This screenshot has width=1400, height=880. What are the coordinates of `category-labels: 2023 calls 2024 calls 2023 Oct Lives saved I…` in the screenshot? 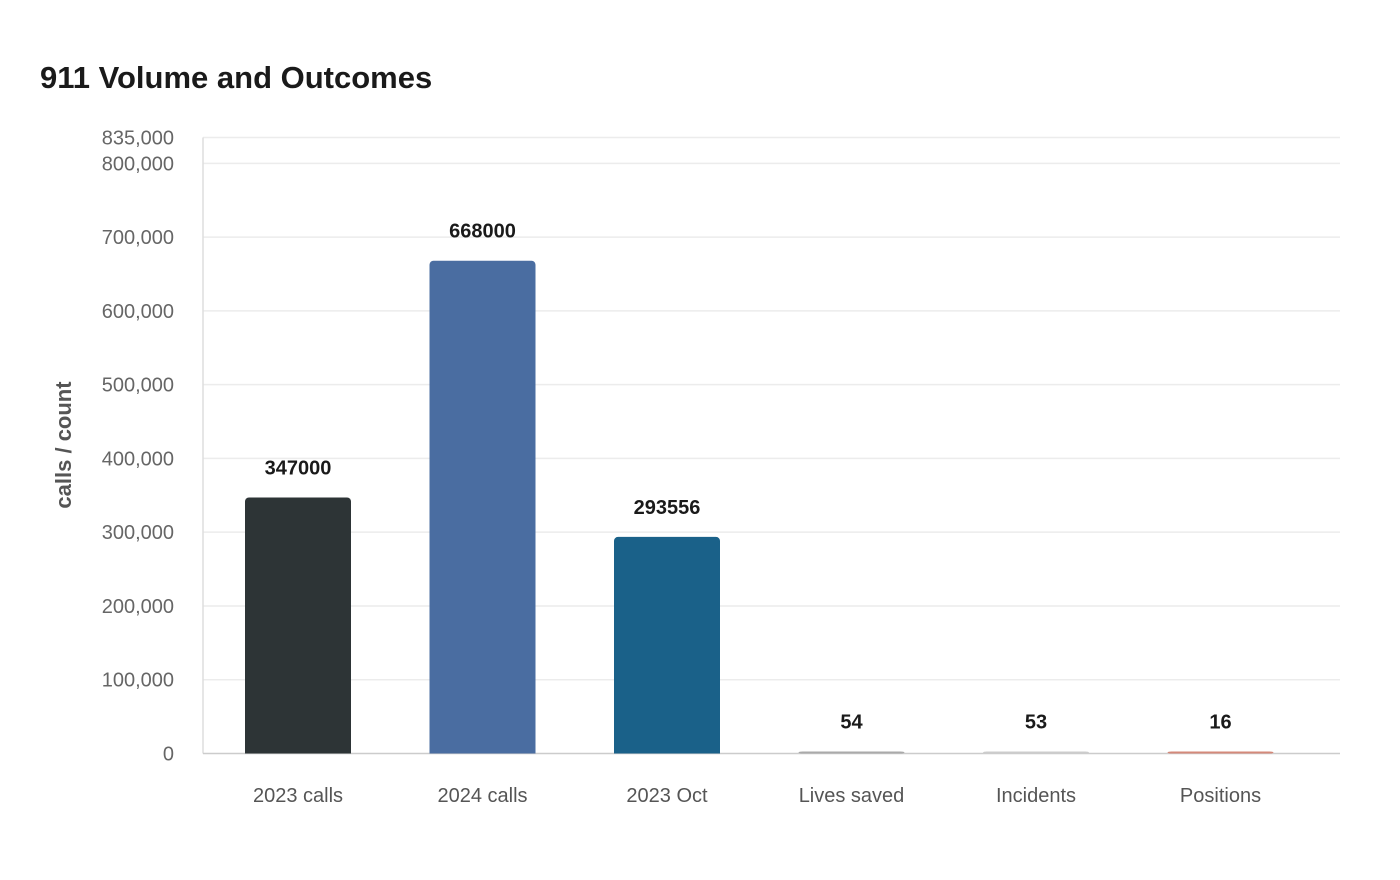 It's located at (757, 796).